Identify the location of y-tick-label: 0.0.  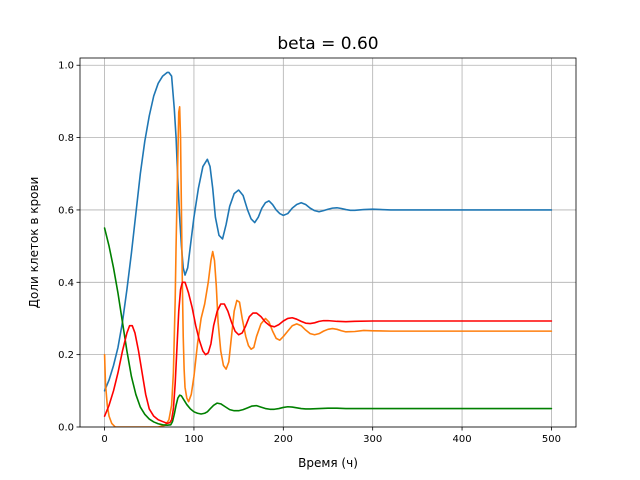
(66, 428).